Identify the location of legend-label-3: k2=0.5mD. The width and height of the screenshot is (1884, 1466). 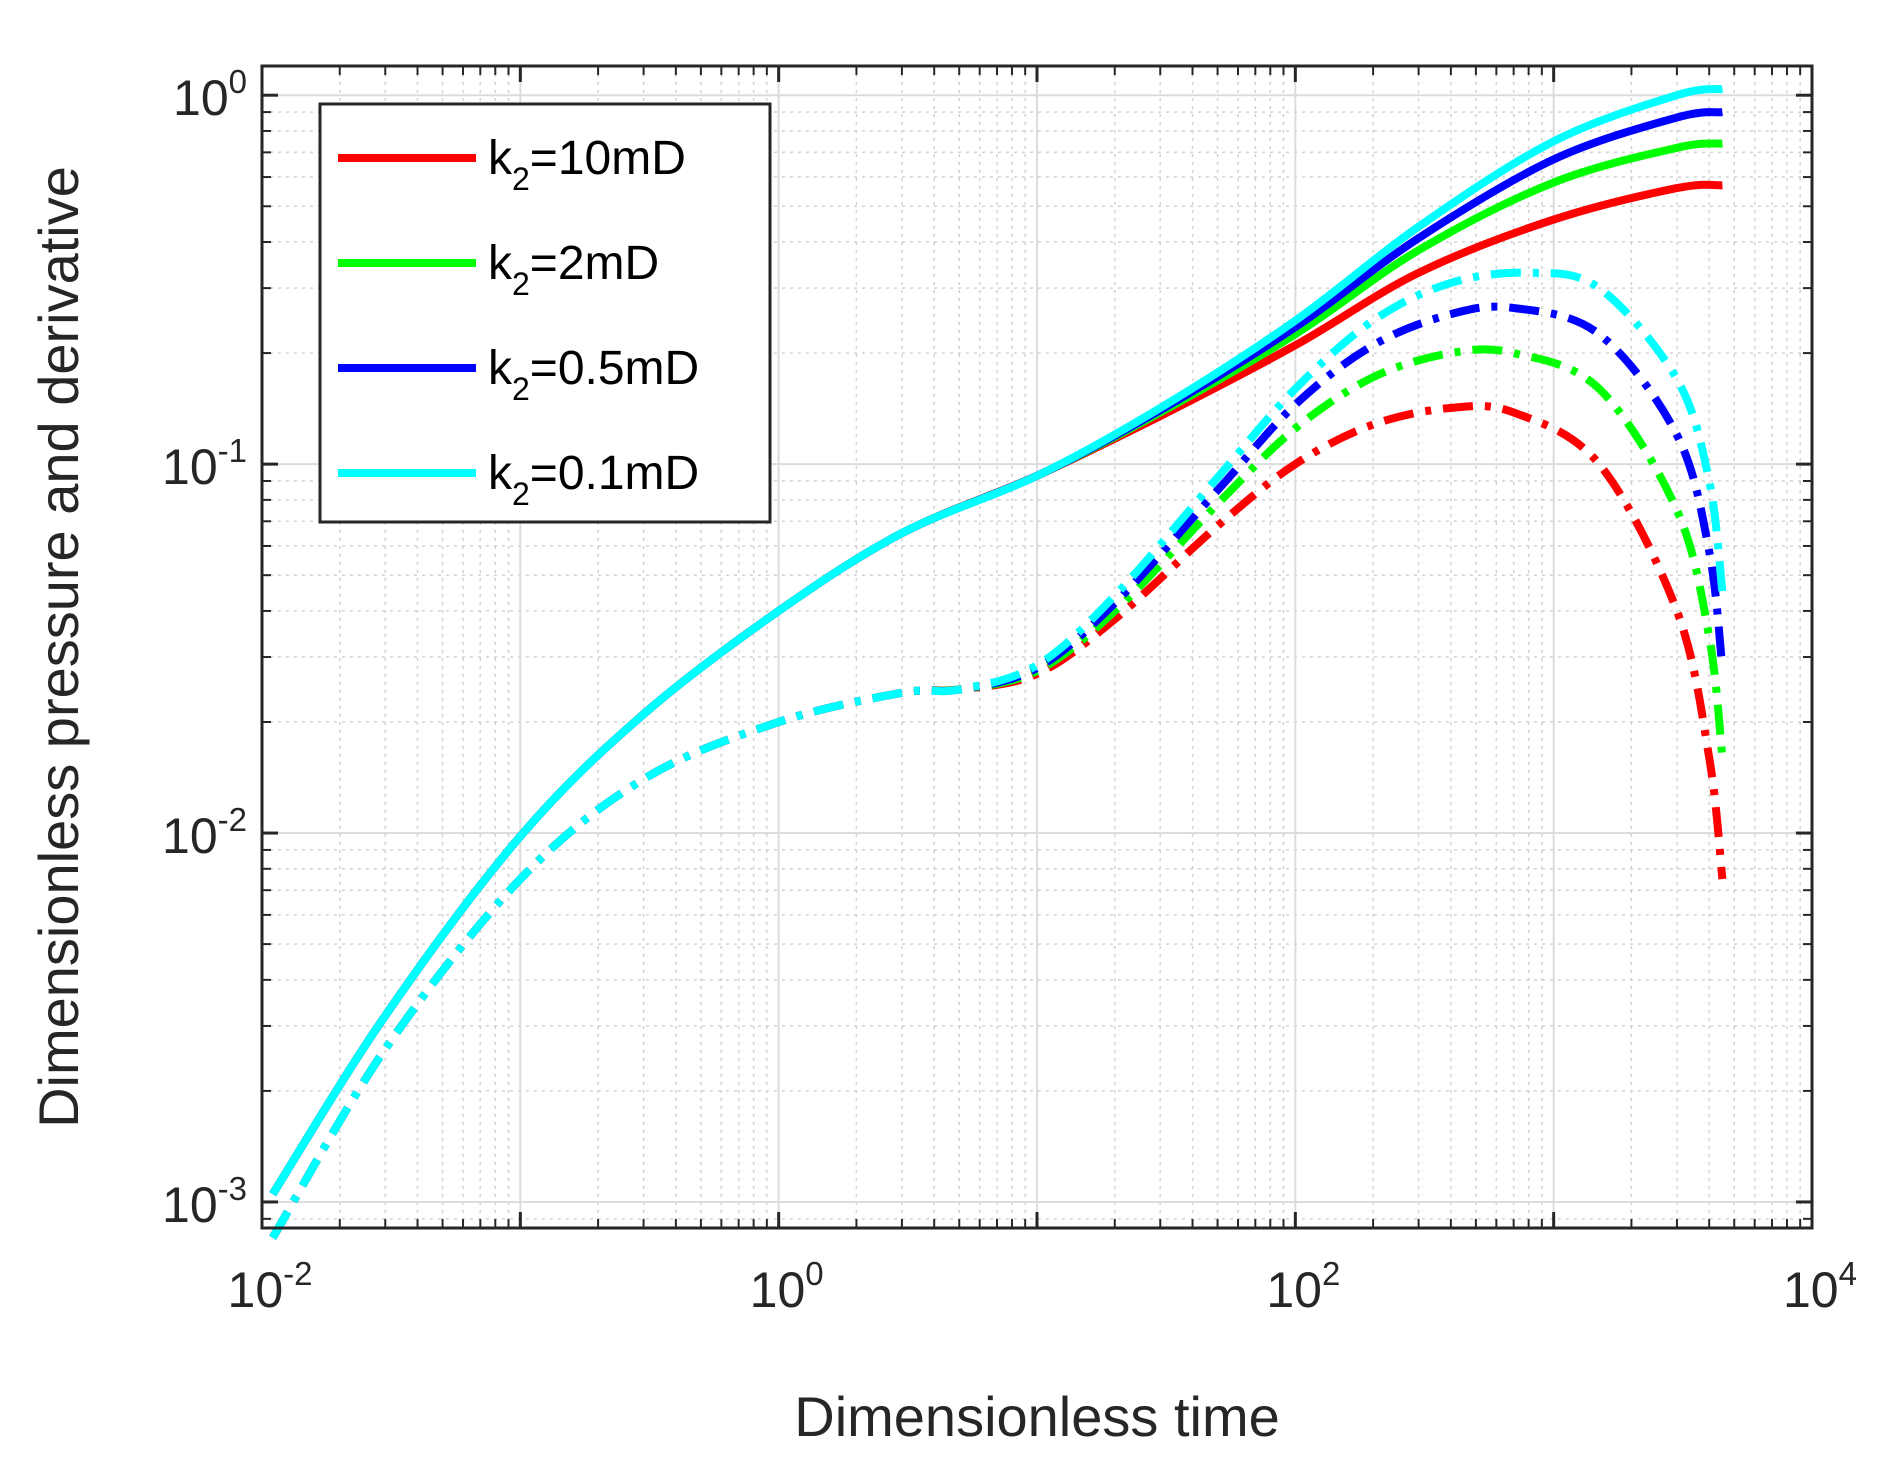
(593, 374).